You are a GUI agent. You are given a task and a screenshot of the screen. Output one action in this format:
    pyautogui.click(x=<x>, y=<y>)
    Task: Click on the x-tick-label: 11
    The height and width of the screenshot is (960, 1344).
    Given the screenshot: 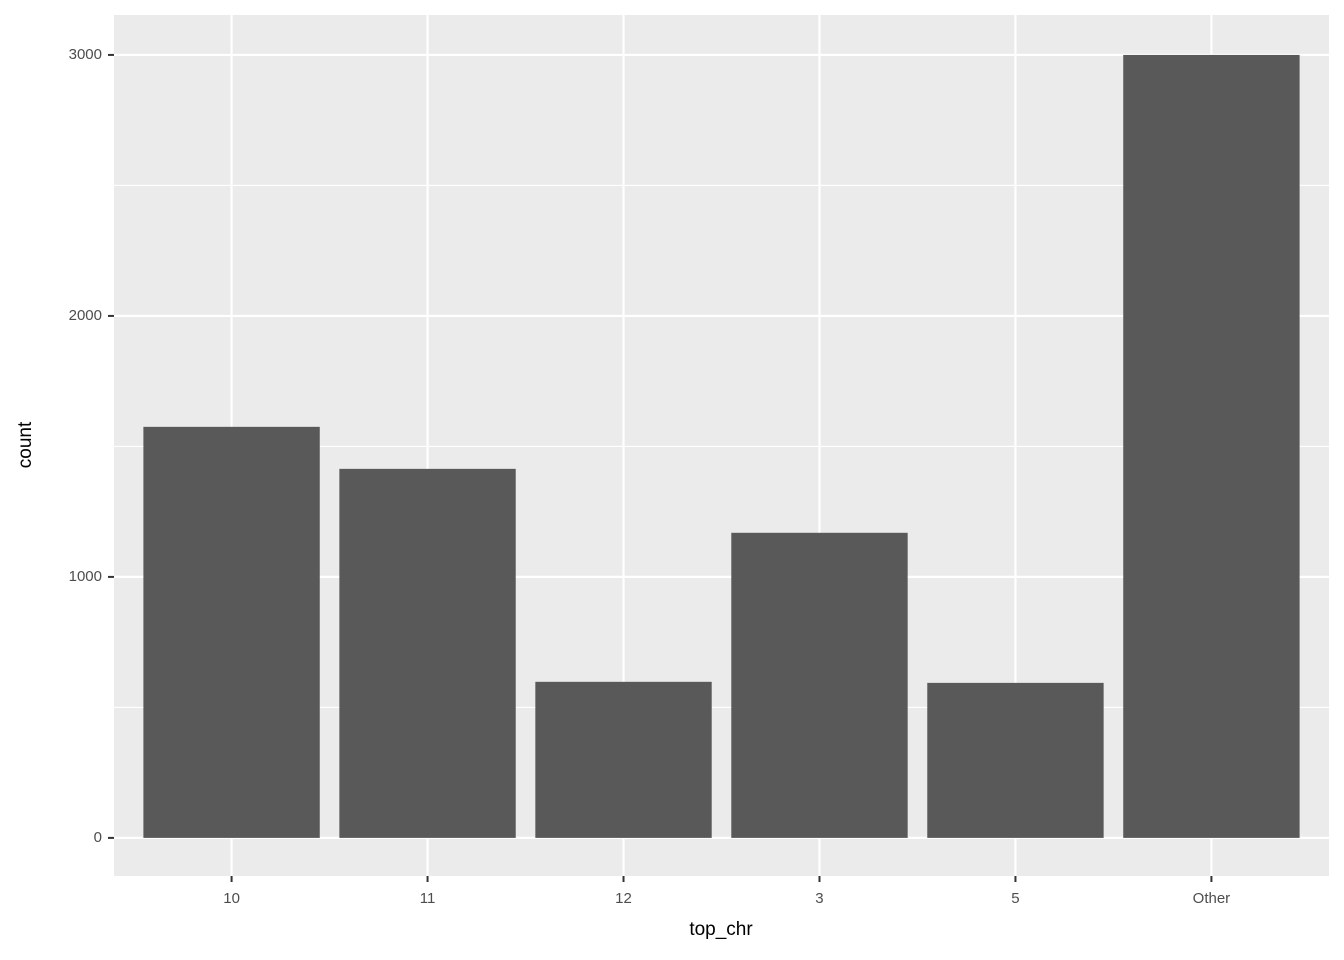 What is the action you would take?
    pyautogui.click(x=428, y=898)
    